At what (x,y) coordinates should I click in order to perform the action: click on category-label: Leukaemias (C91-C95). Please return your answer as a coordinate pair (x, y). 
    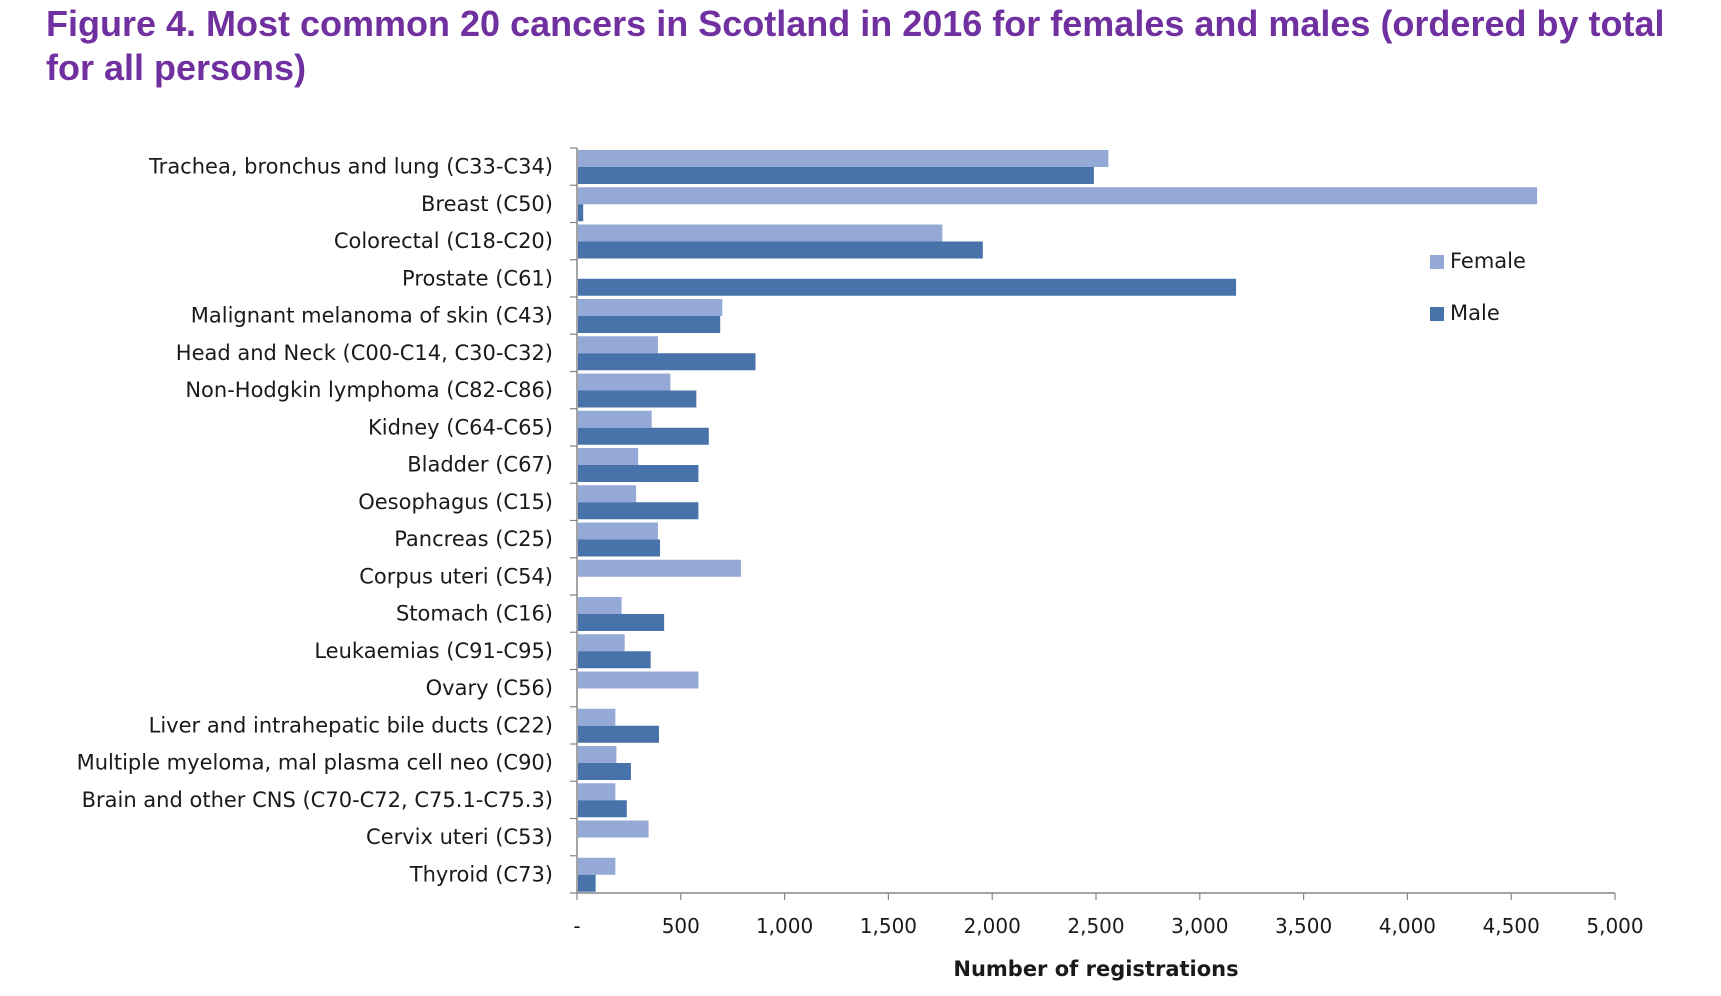
    Looking at the image, I should click on (433, 651).